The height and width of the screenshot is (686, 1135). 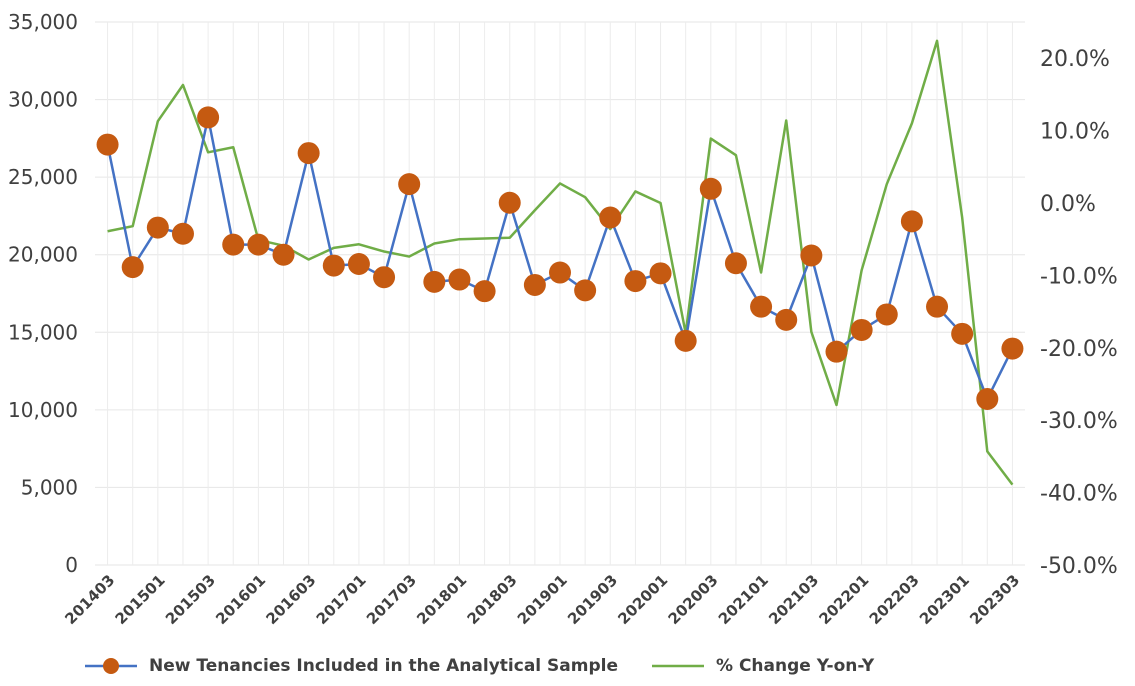 I want to click on legend-item-pct-change: % Change Y-on-Y, so click(x=763, y=666).